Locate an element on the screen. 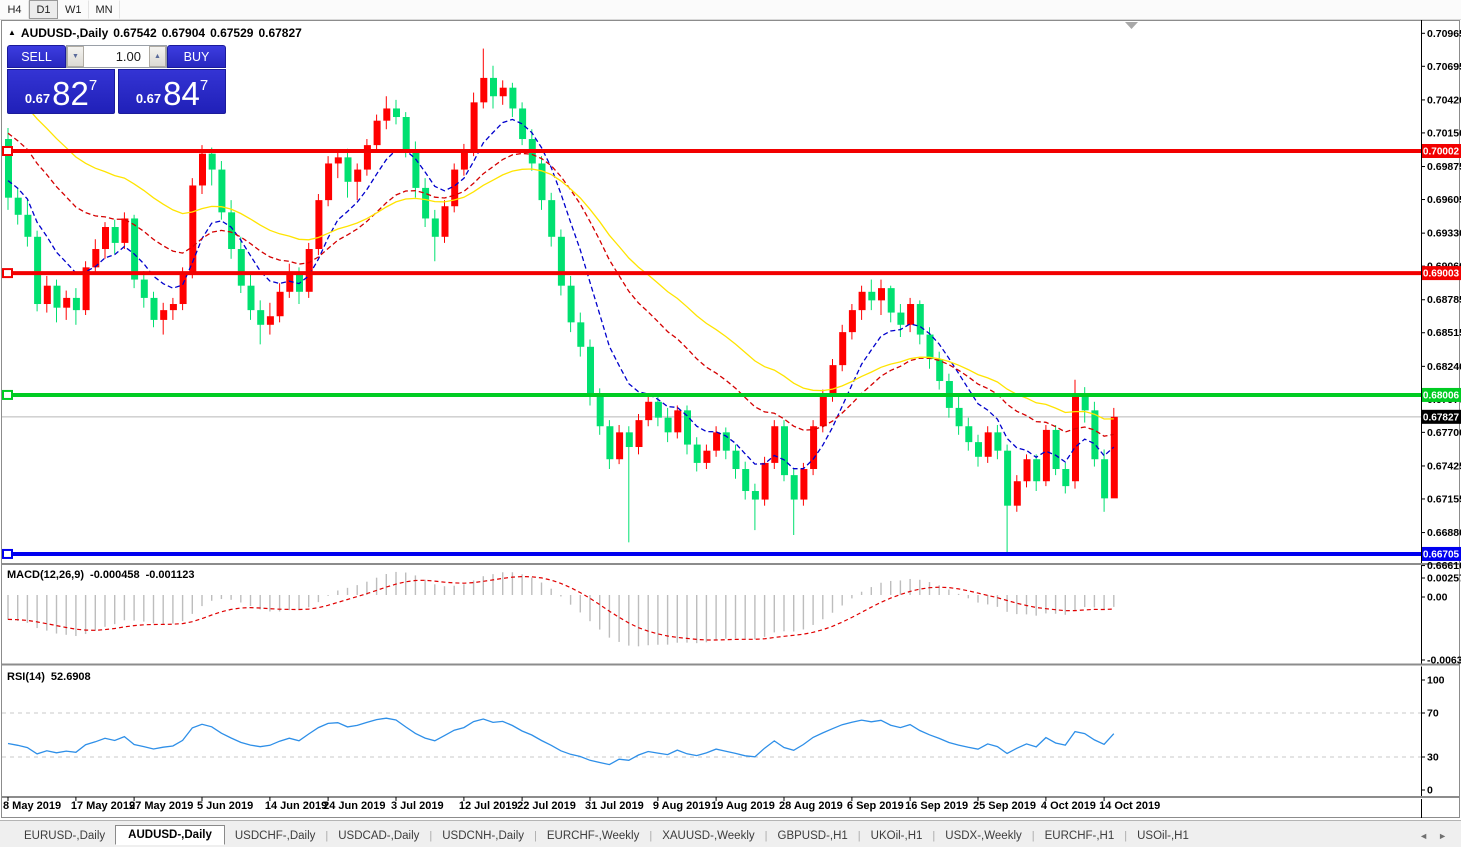  date-label: 16 Sep 2019 is located at coordinates (936, 806).